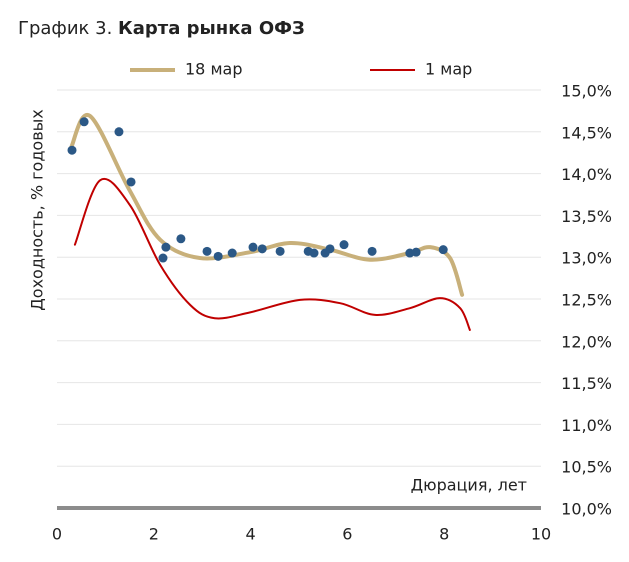  What do you see at coordinates (57, 534) in the screenshot?
I see `x-tick-label: 0` at bounding box center [57, 534].